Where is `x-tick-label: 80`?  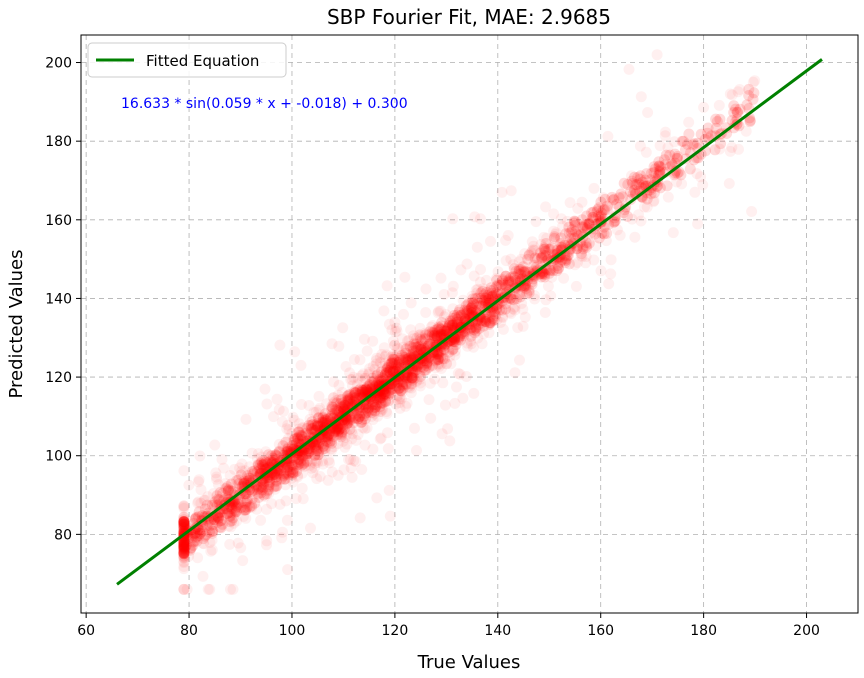 x-tick-label: 80 is located at coordinates (189, 631).